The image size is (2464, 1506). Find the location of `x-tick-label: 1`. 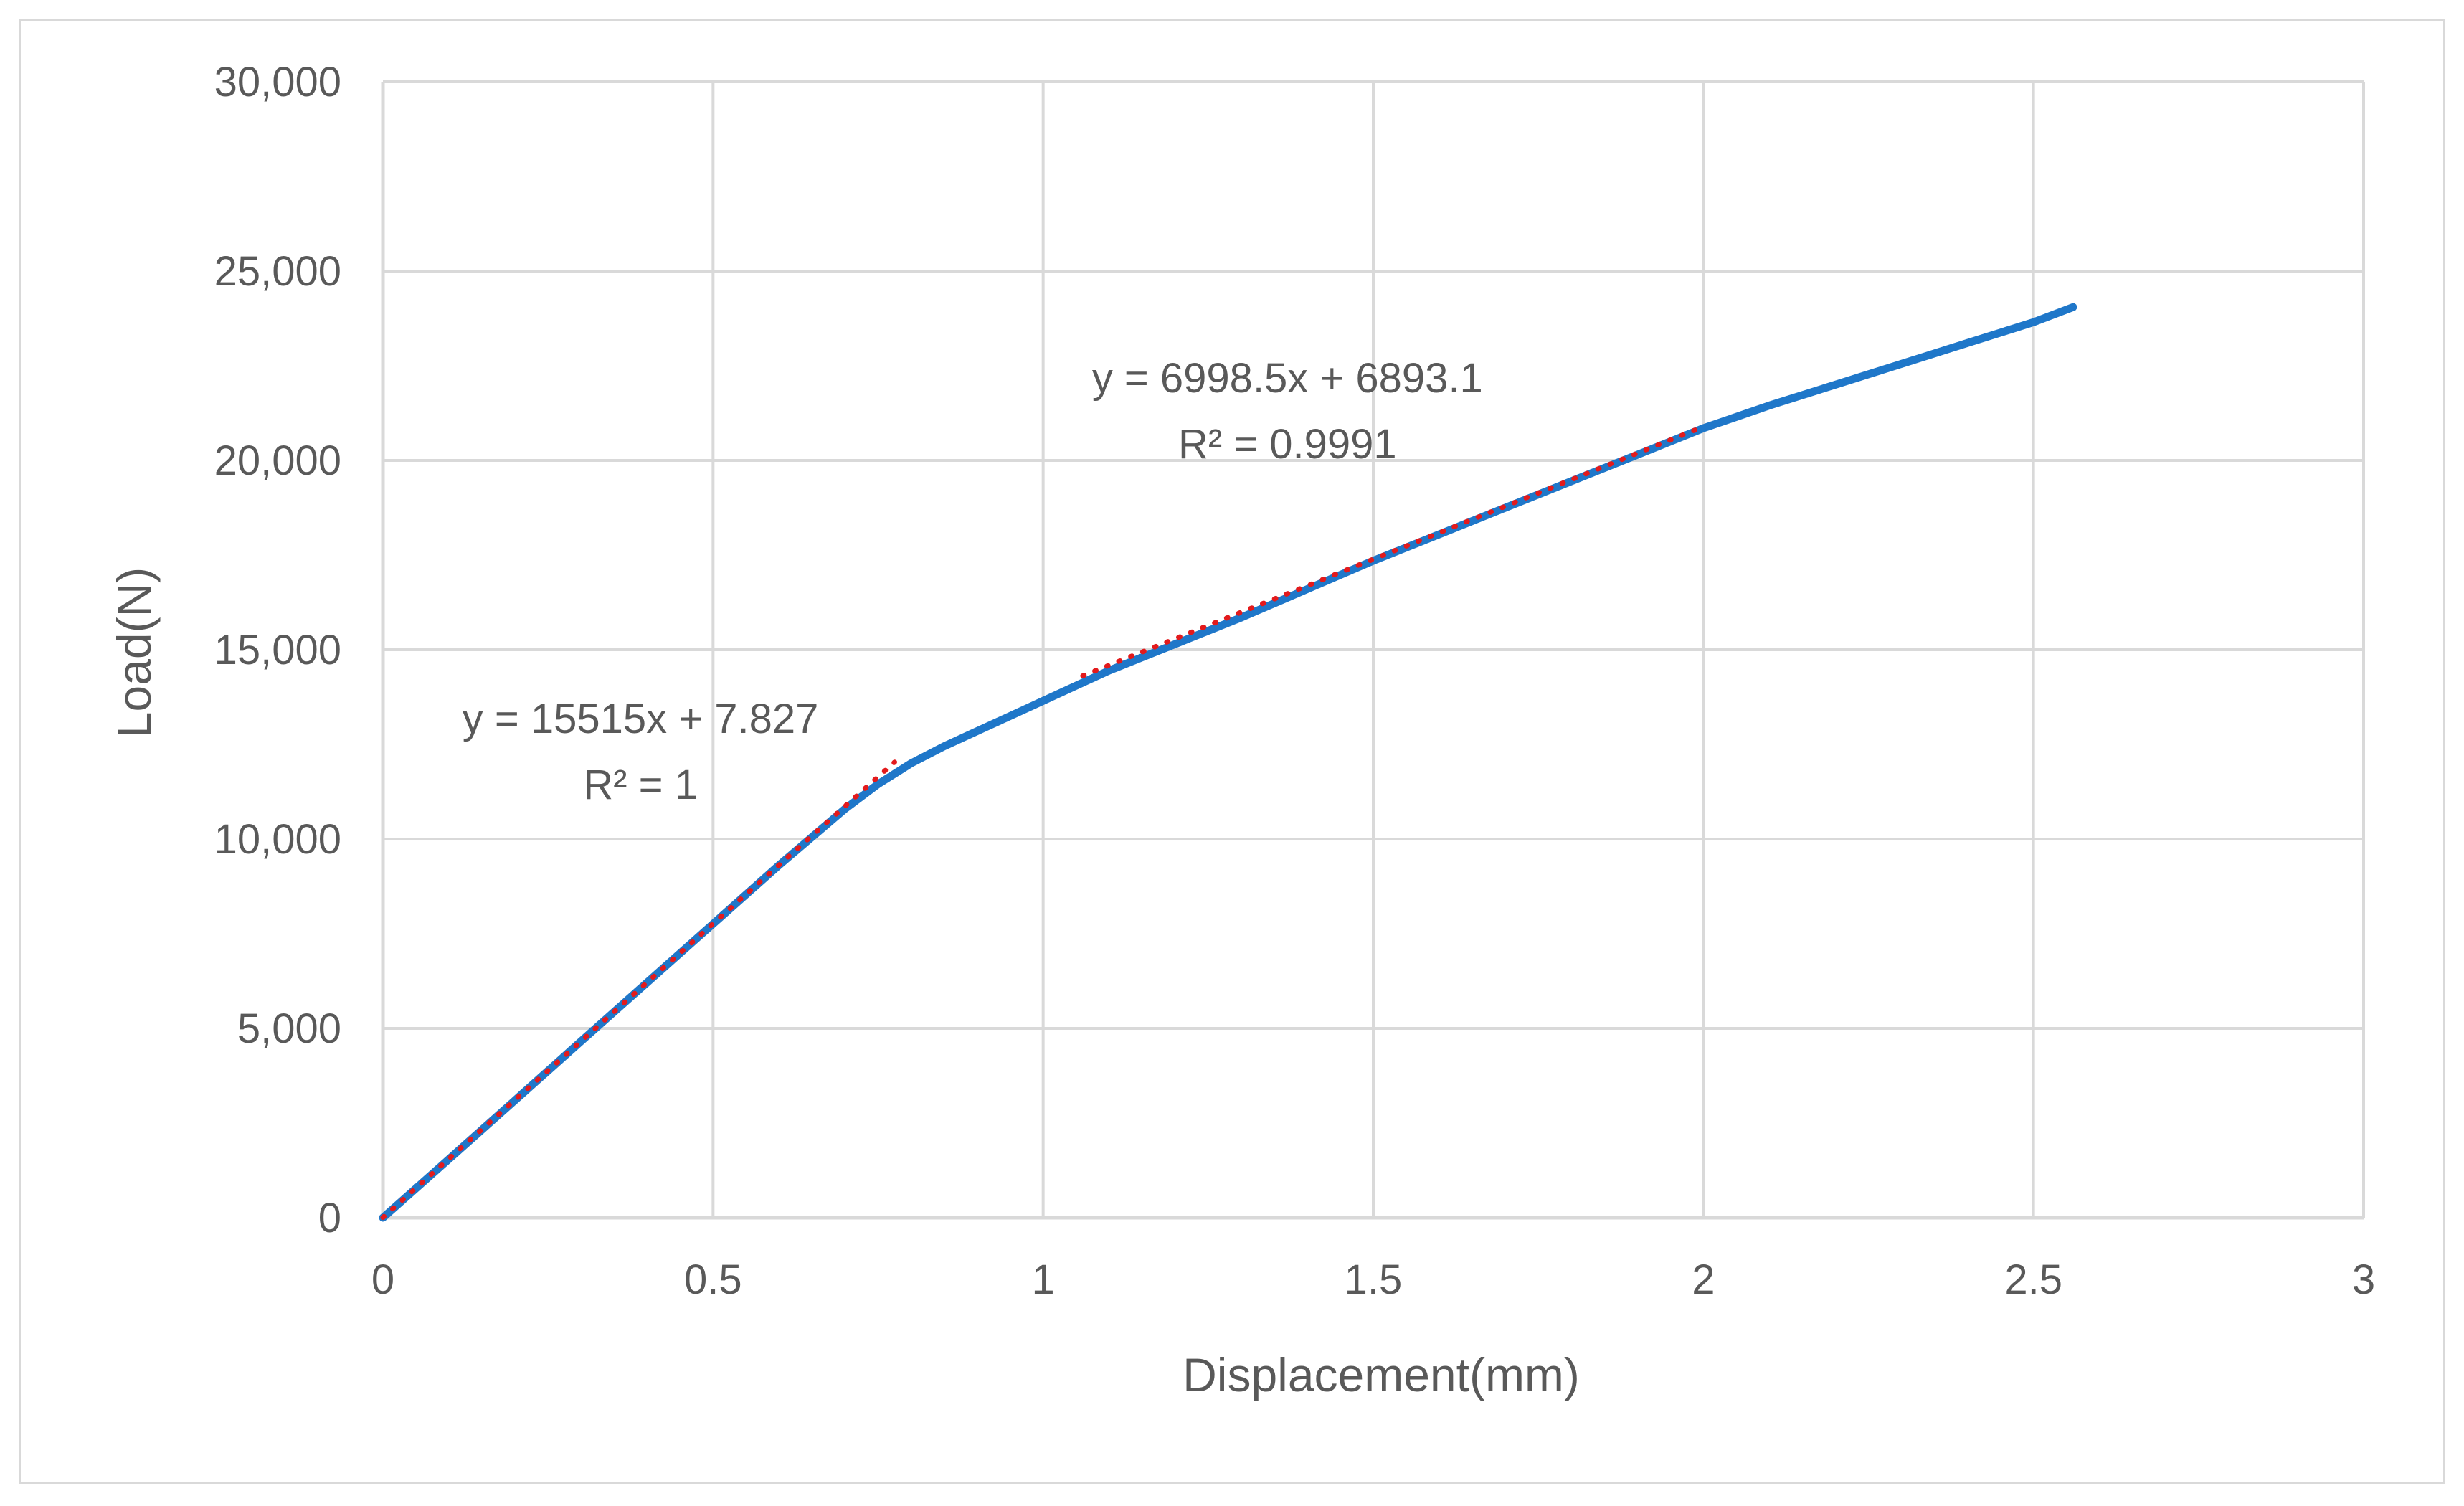

x-tick-label: 1 is located at coordinates (1043, 1280).